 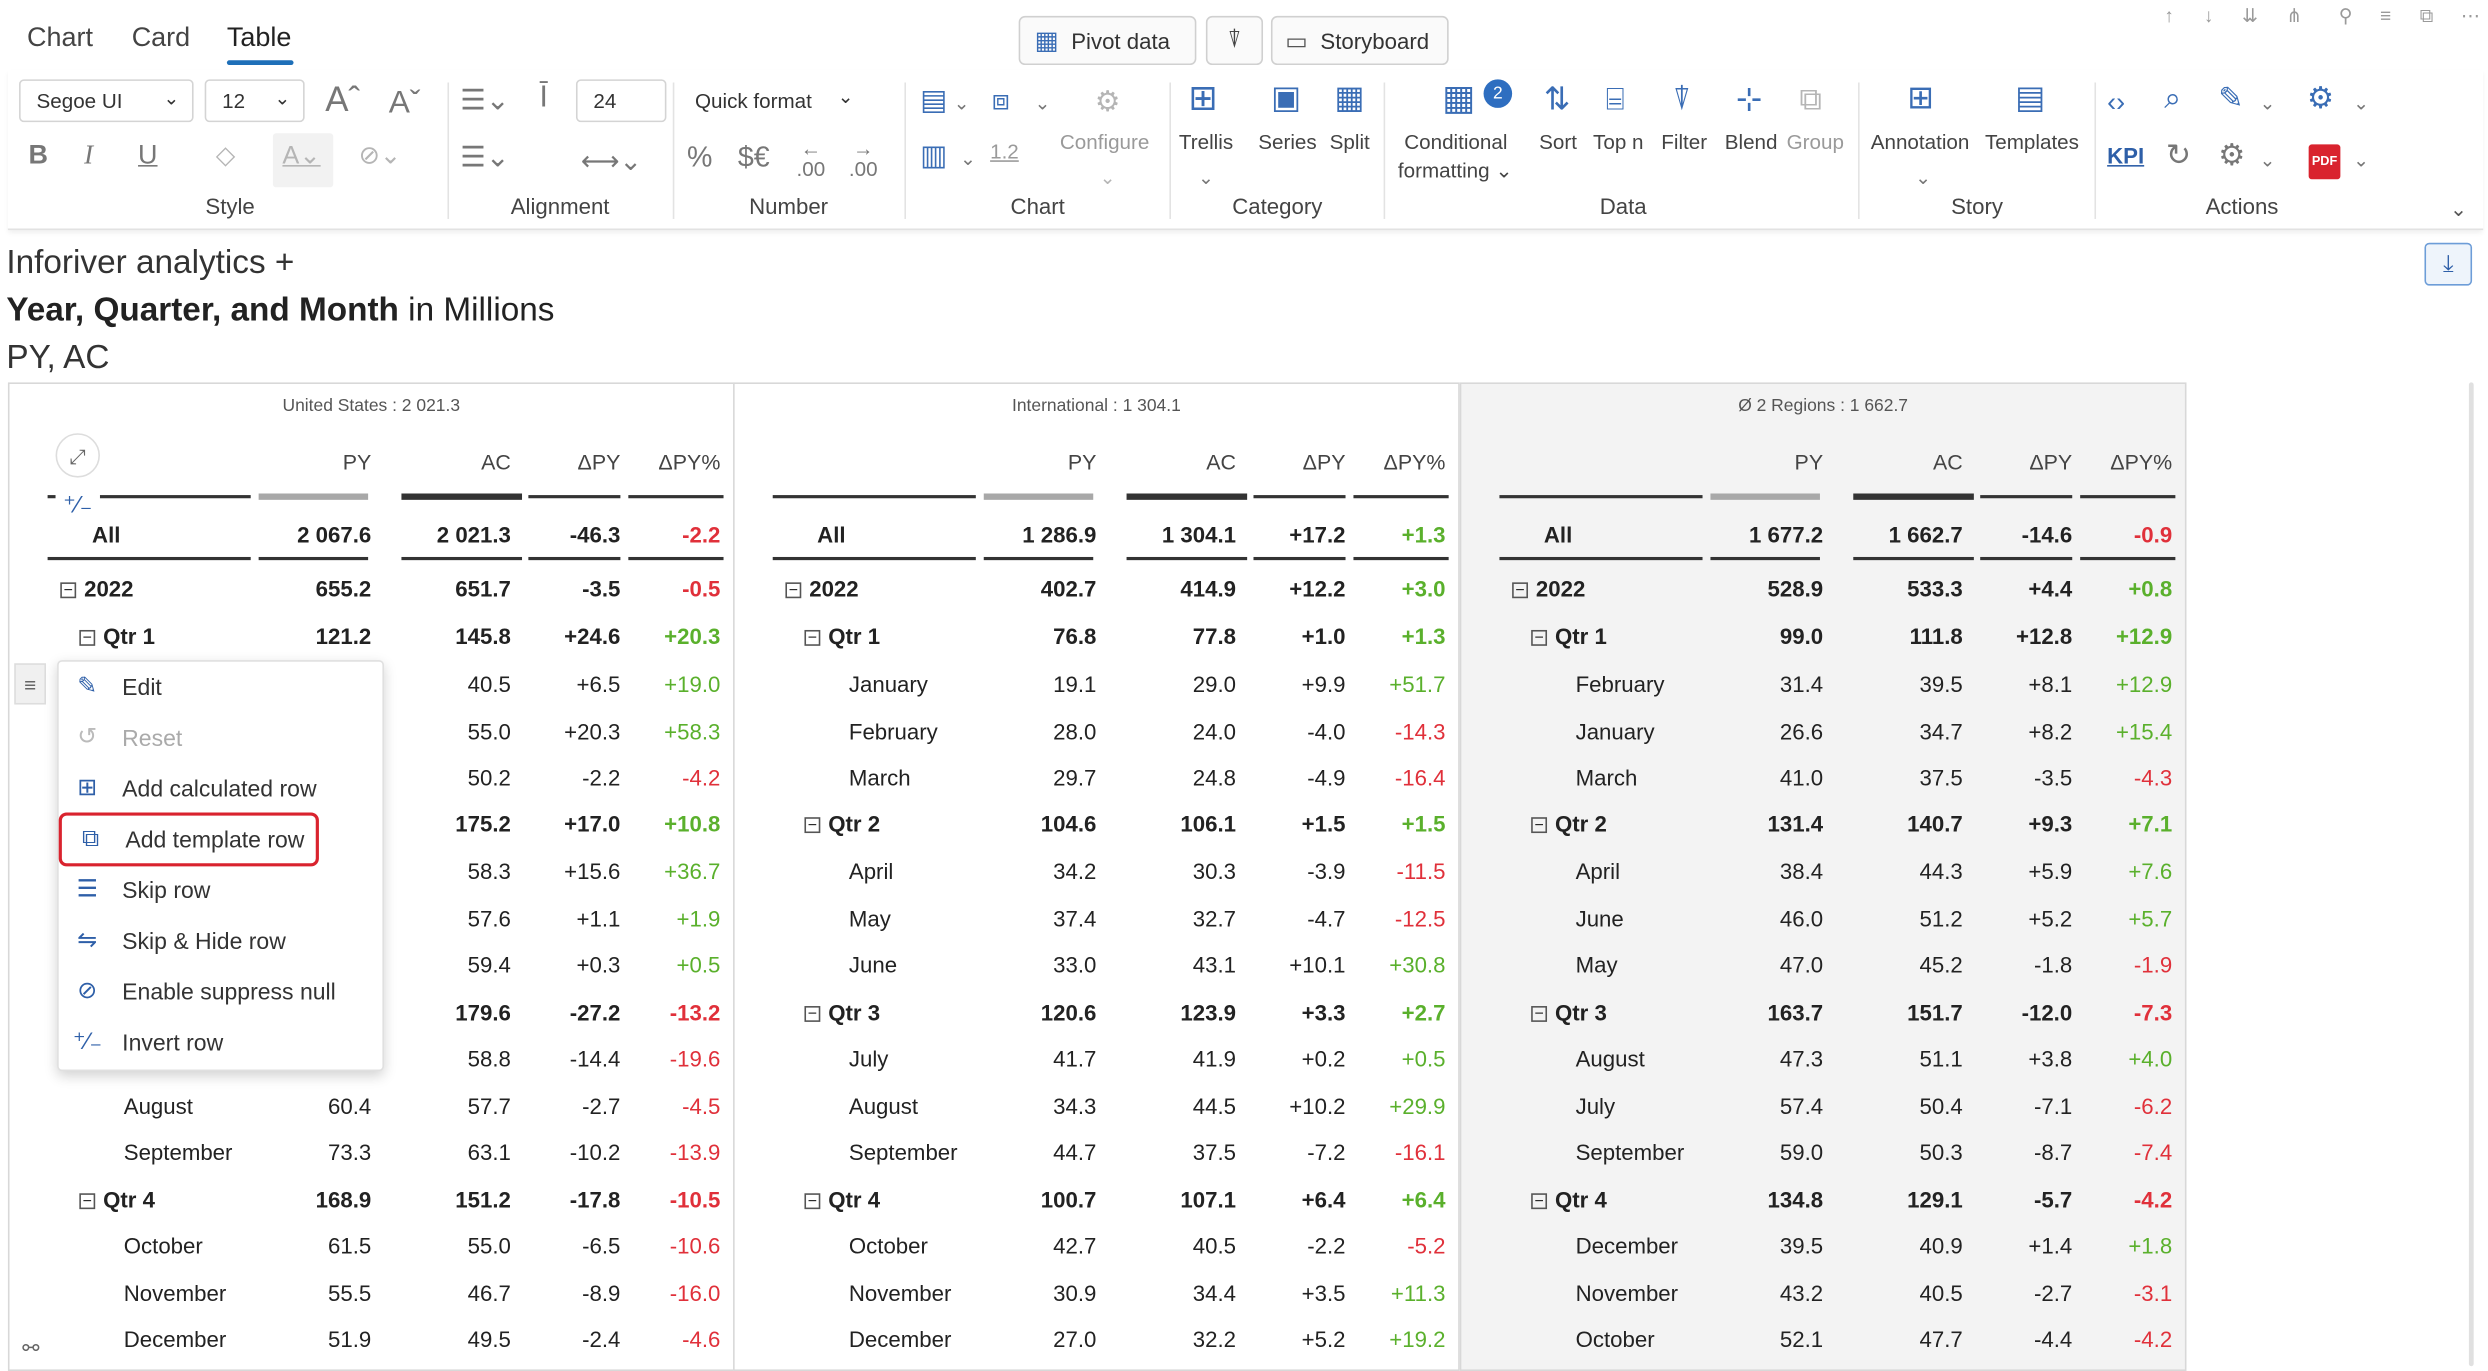 What do you see at coordinates (373, 1152) in the screenshot?
I see `table-row: September 73.3 63.1 -10.2 -13.9` at bounding box center [373, 1152].